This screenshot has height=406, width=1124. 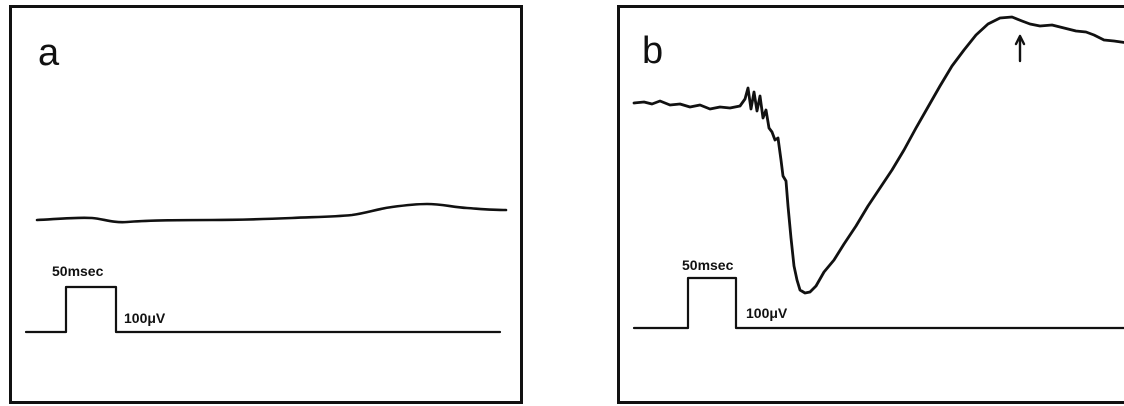 What do you see at coordinates (653, 51) in the screenshot?
I see `panel-label-b: b` at bounding box center [653, 51].